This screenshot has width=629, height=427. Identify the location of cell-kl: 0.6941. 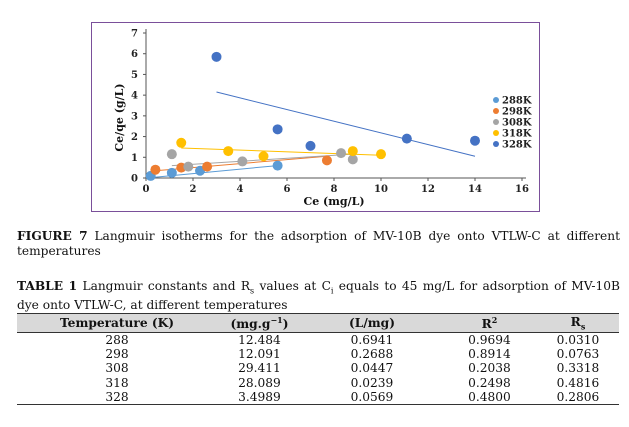
(372, 340).